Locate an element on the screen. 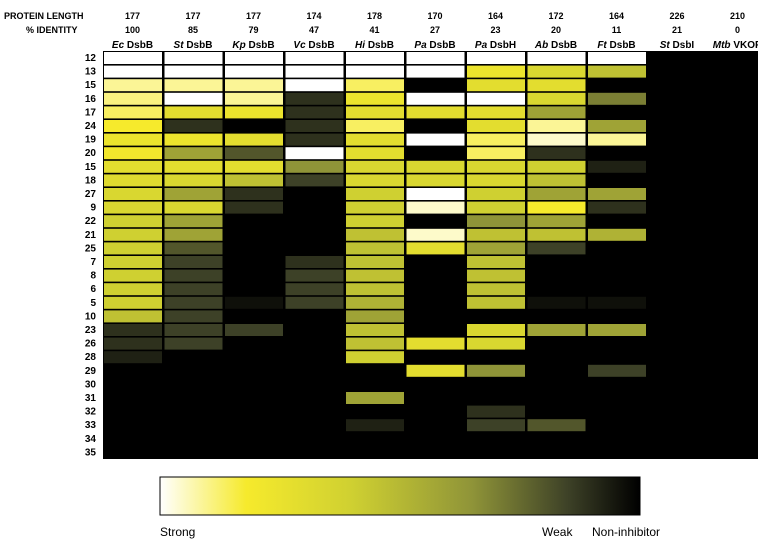 The width and height of the screenshot is (758, 539). row-label: 13 is located at coordinates (91, 72).